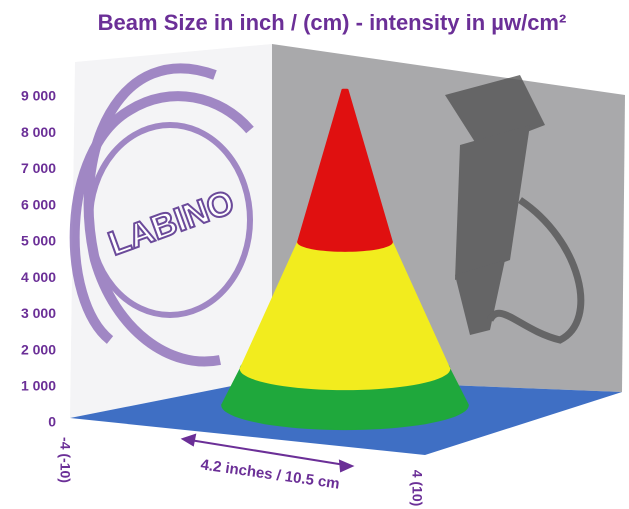 This screenshot has height=509, width=629. What do you see at coordinates (38, 241) in the screenshot?
I see `y-tick-label: 5 000` at bounding box center [38, 241].